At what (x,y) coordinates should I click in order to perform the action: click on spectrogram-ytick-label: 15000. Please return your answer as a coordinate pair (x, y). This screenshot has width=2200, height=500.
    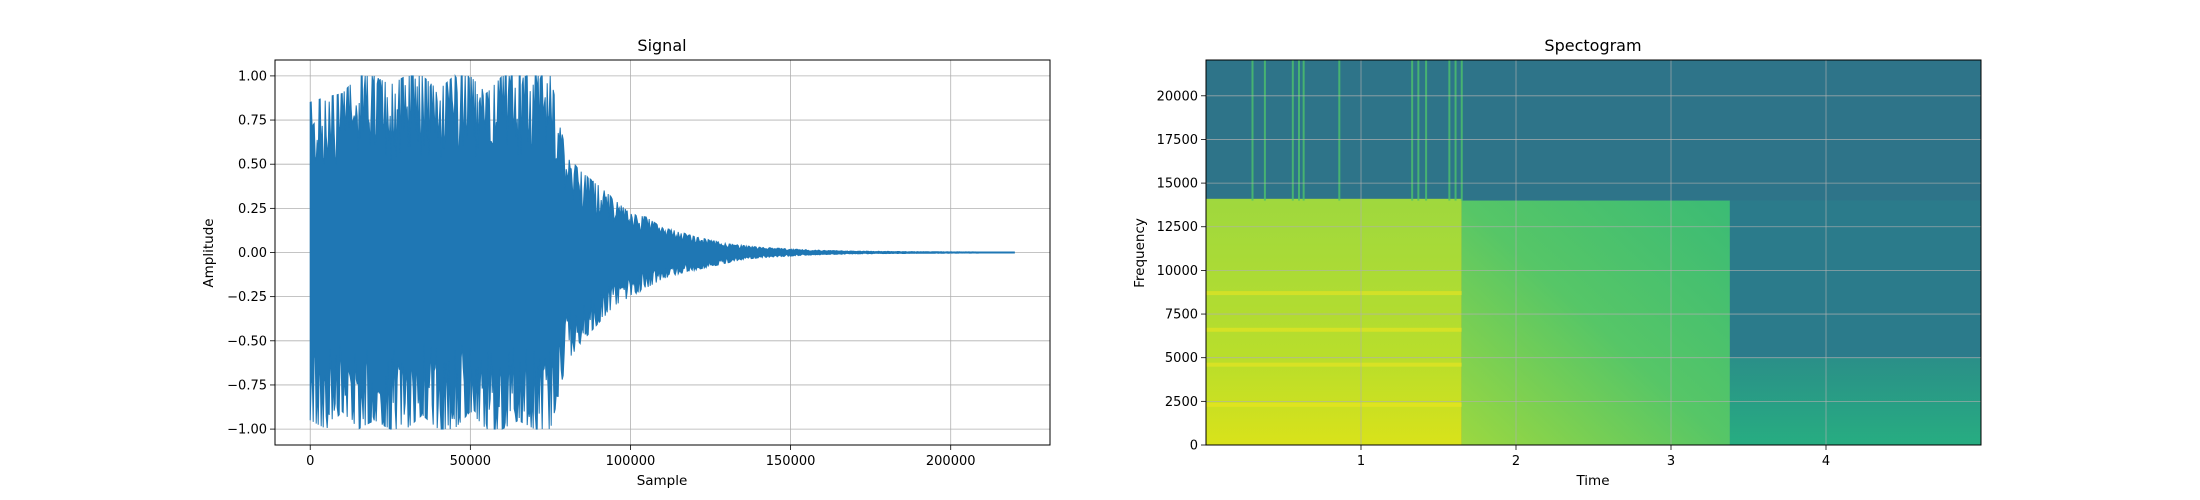
    Looking at the image, I should click on (1177, 184).